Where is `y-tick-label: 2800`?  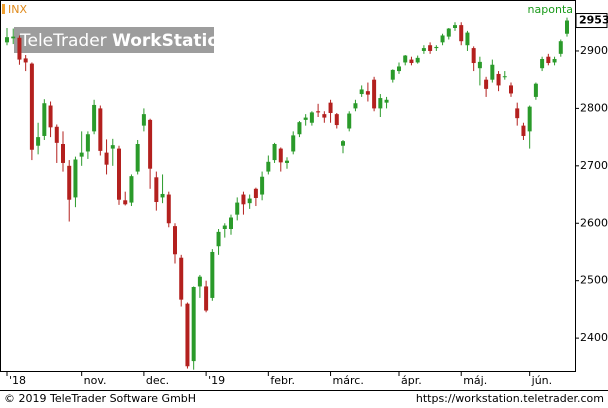 y-tick-label: 2800 is located at coordinates (594, 107).